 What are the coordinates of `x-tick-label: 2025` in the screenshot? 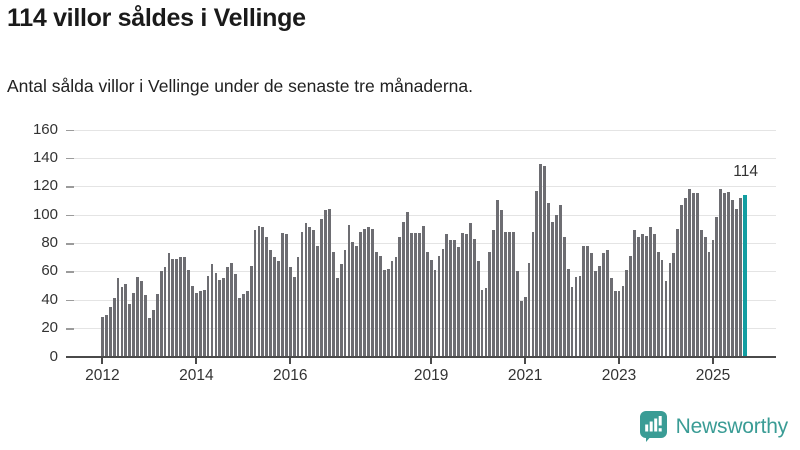 It's located at (713, 375).